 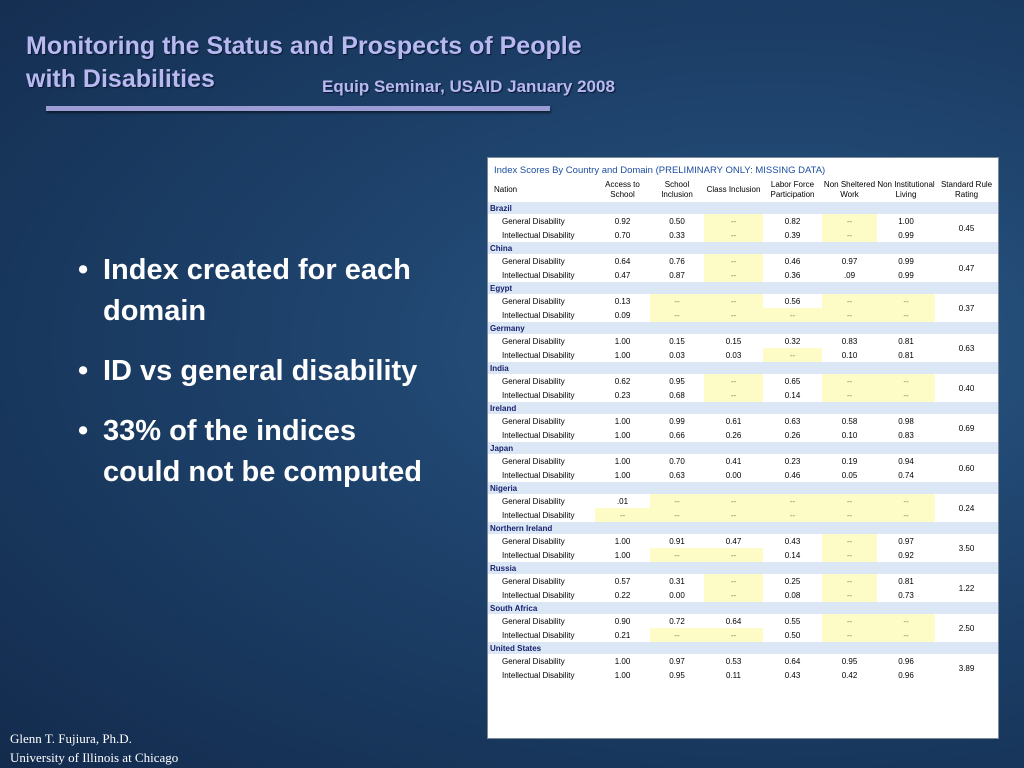 I want to click on index-score-cell: 0.62, so click(x=622, y=381).